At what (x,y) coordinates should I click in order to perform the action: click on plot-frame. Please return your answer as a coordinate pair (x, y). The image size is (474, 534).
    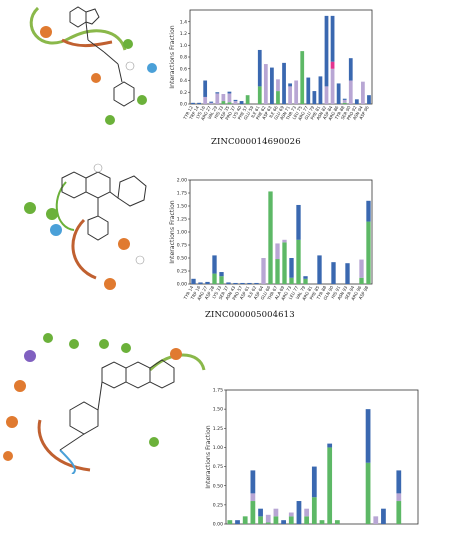
    Looking at the image, I should click on (281, 57).